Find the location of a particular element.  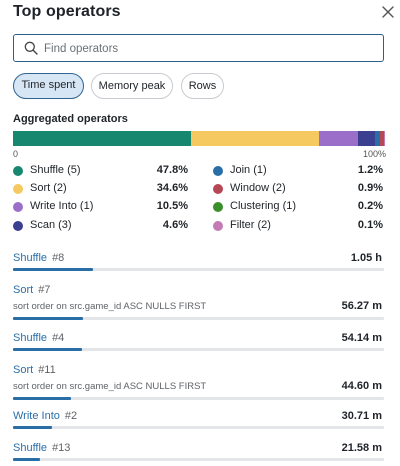

axis-max-label: 100% is located at coordinates (374, 154).